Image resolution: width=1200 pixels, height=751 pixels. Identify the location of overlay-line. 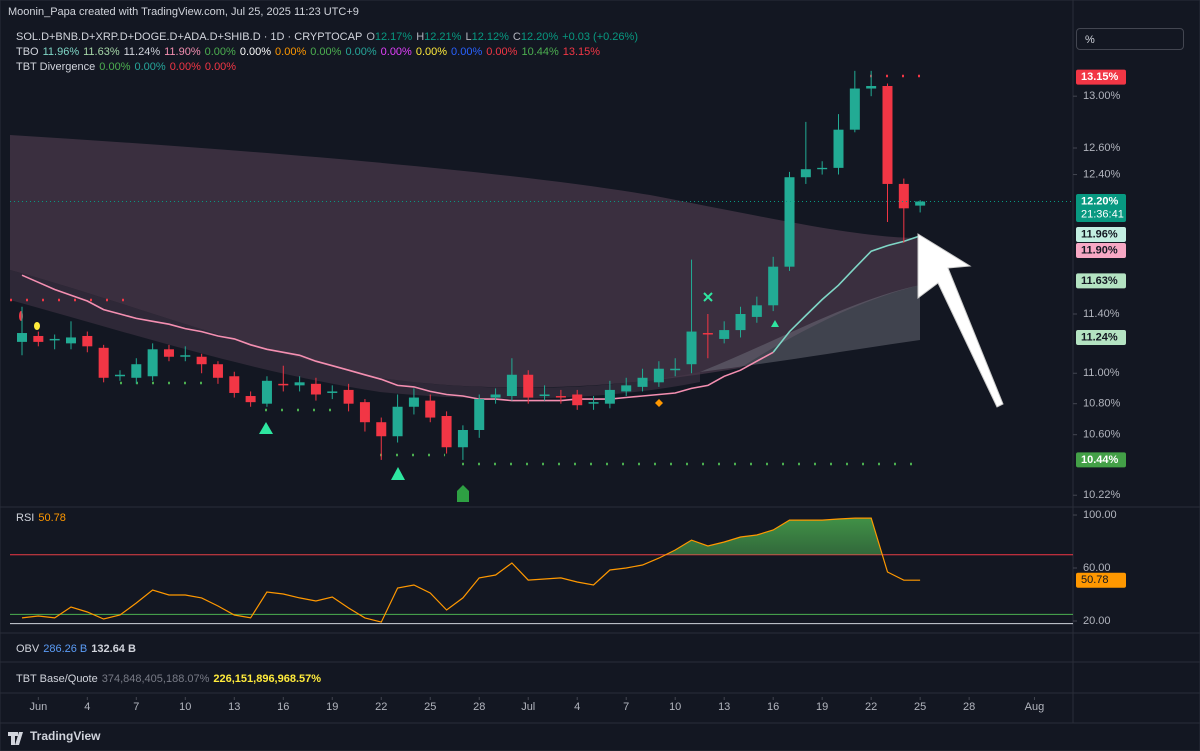
(397, 338).